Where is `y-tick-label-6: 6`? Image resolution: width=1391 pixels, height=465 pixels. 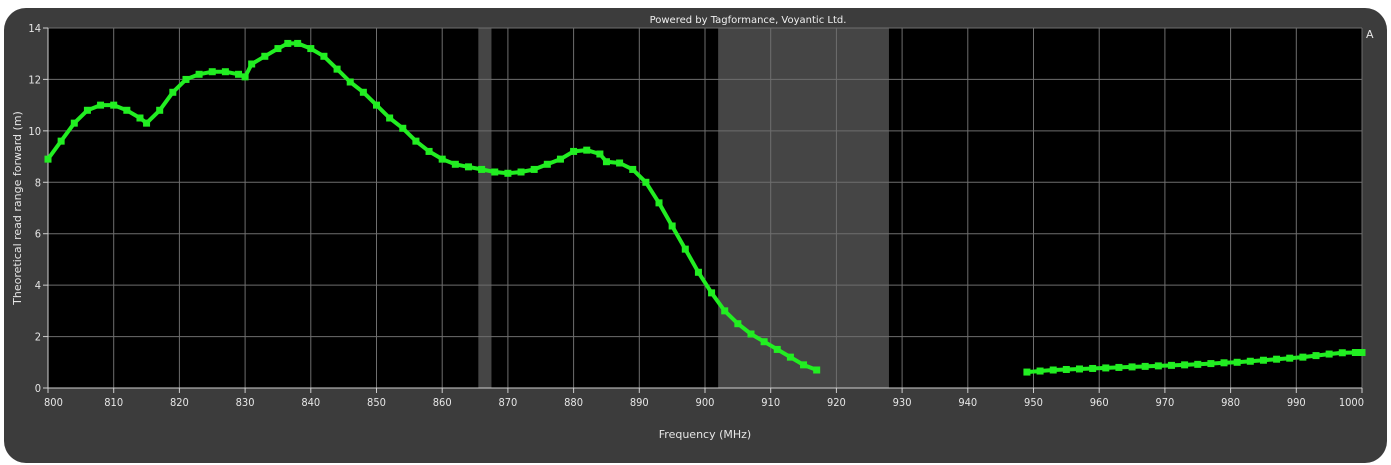
y-tick-label-6: 6 is located at coordinates (38, 234).